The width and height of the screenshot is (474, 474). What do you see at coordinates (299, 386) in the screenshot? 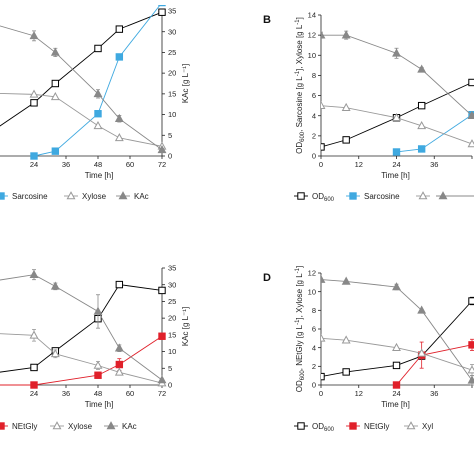
I see `y-axis-label-part: OD` at bounding box center [299, 386].